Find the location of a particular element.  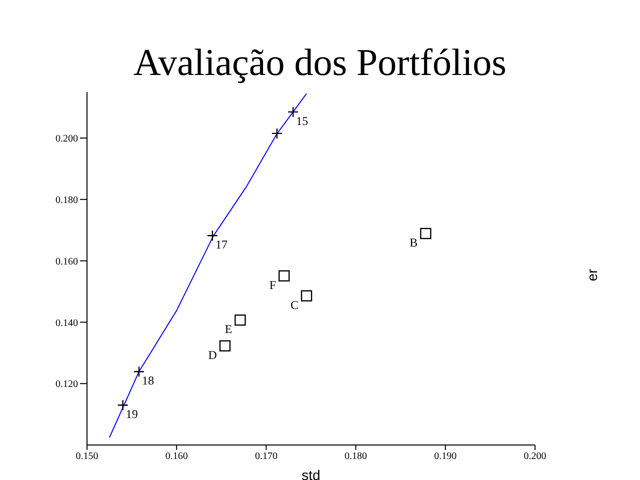

annotation: B is located at coordinates (414, 243).